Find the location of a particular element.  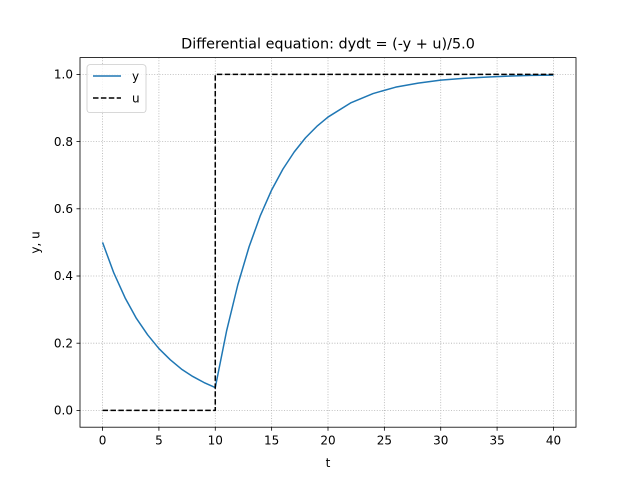

x-tick-label: 30 is located at coordinates (440, 441).